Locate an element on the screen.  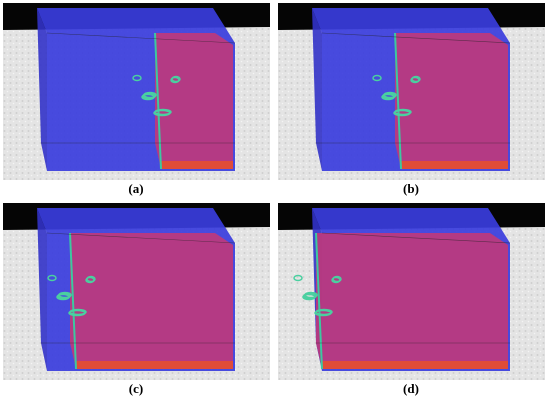
caption: (d) is located at coordinates (411, 388).